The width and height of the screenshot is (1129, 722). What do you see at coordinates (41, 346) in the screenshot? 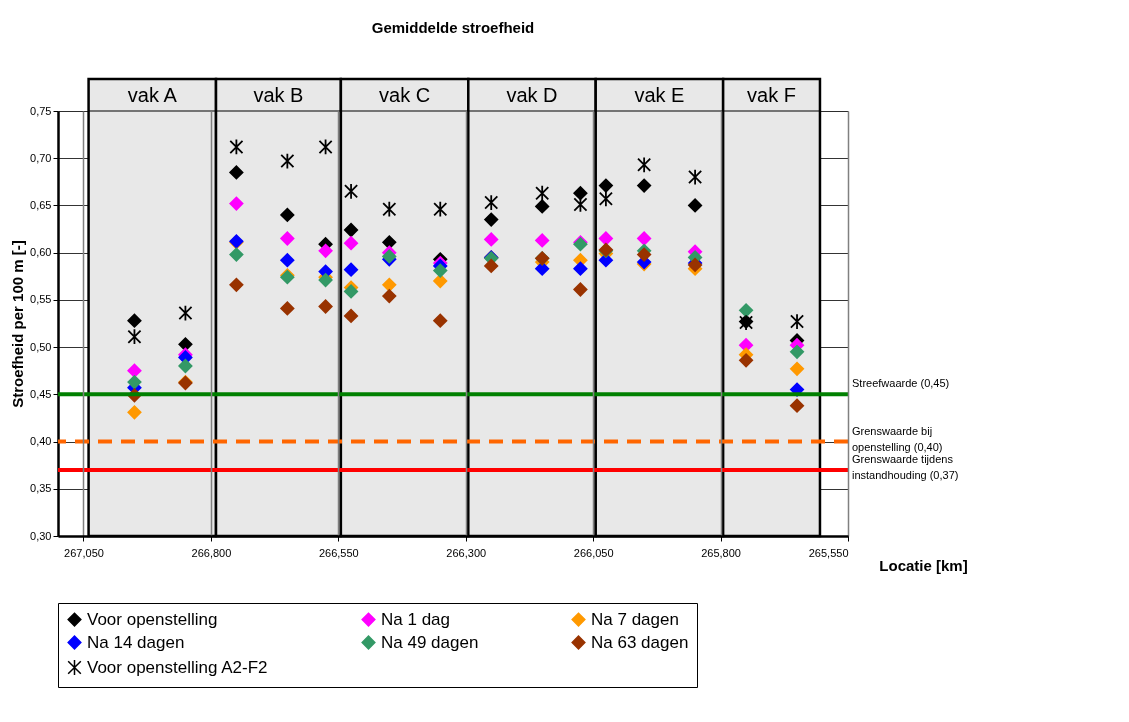
I see `y-tick-label: 0,50` at bounding box center [41, 346].